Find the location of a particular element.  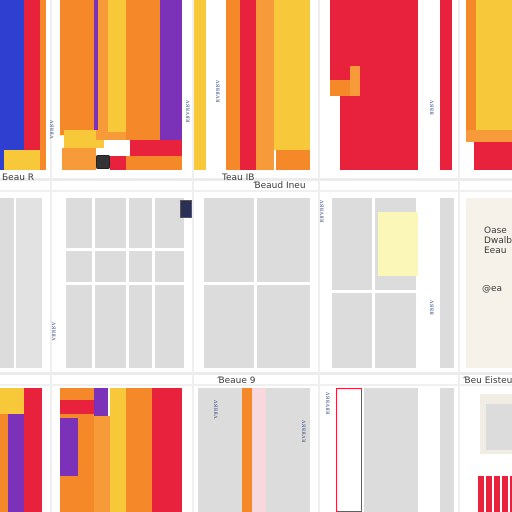

grid-line-h4 is located at coordinates (256, 385).